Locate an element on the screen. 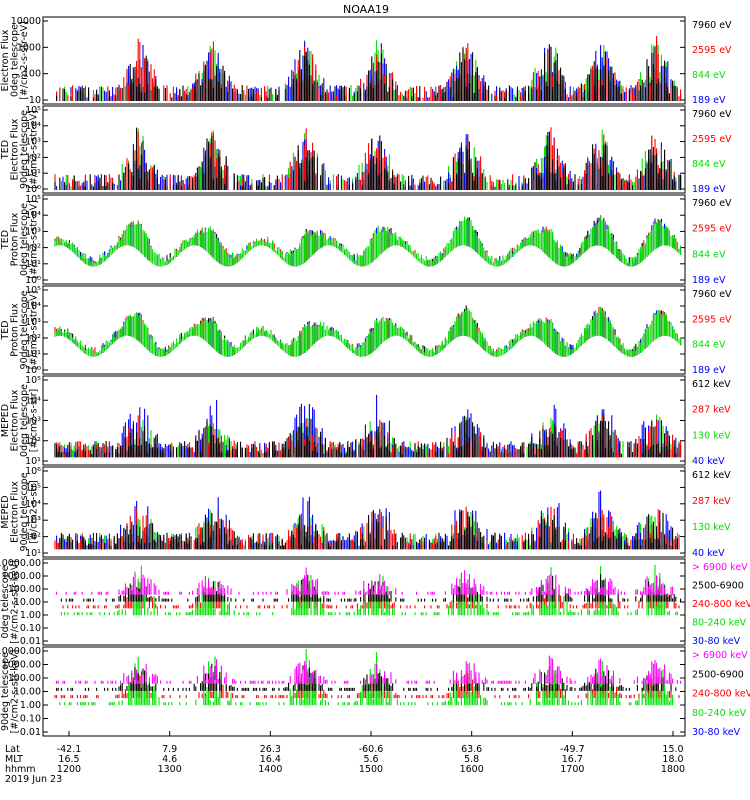 The height and width of the screenshot is (800, 750). x-tick-label: 1800 is located at coordinates (673, 769).